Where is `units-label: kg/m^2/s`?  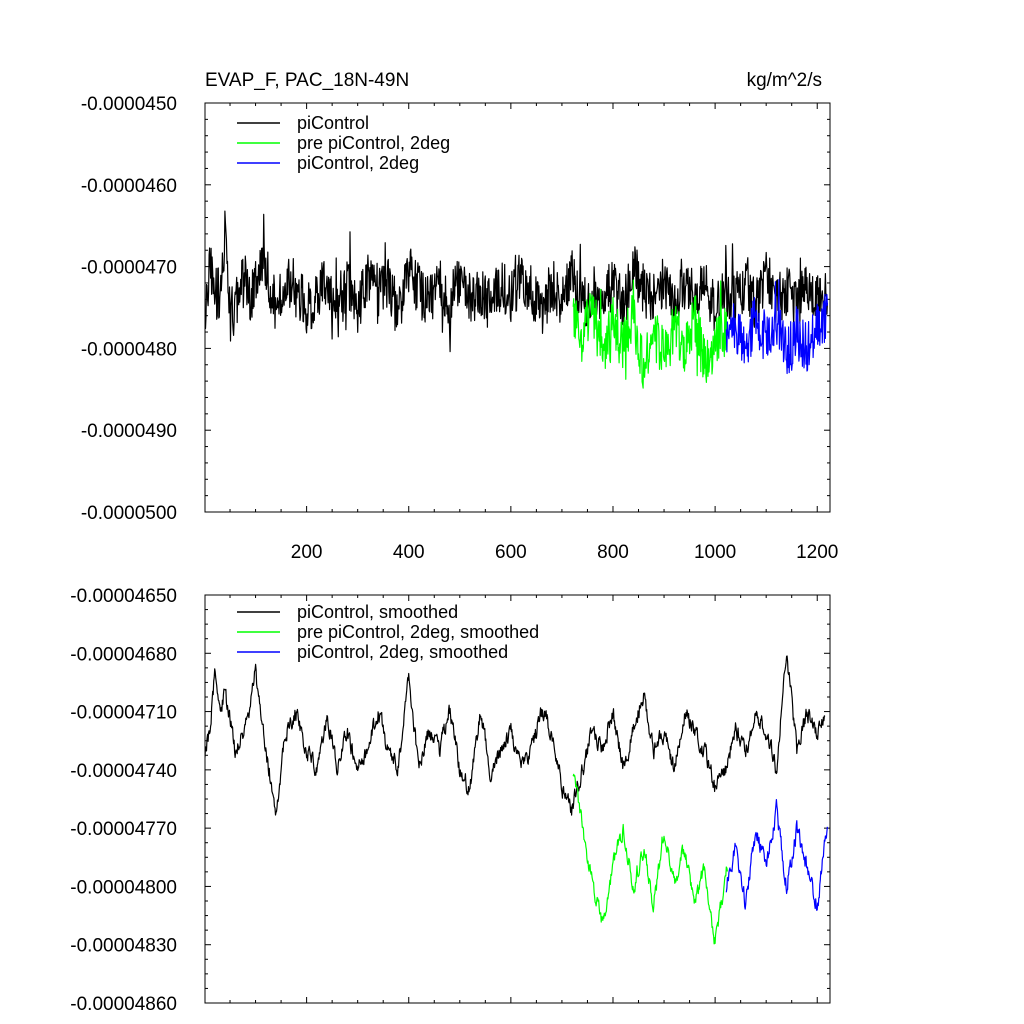 units-label: kg/m^2/s is located at coordinates (784, 80).